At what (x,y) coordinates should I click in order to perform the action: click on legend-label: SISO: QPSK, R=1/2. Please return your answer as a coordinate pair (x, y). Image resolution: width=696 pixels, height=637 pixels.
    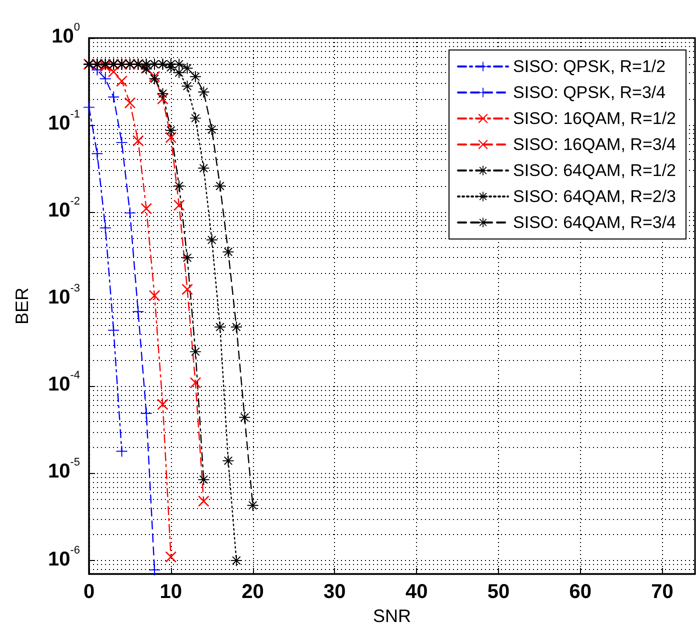
    Looking at the image, I should click on (589, 66).